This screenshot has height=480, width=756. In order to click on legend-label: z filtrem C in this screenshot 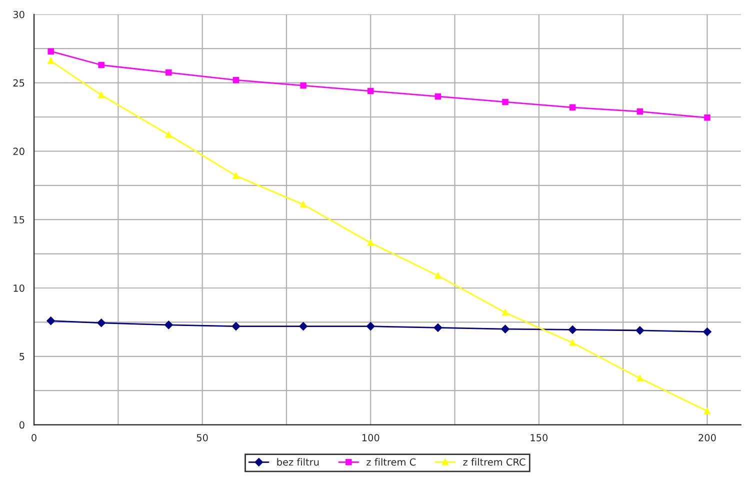, I will do `click(391, 462)`.